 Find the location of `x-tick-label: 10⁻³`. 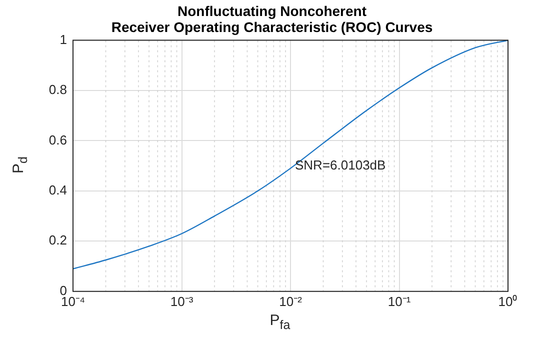

x-tick-label: 10⁻³ is located at coordinates (182, 301).